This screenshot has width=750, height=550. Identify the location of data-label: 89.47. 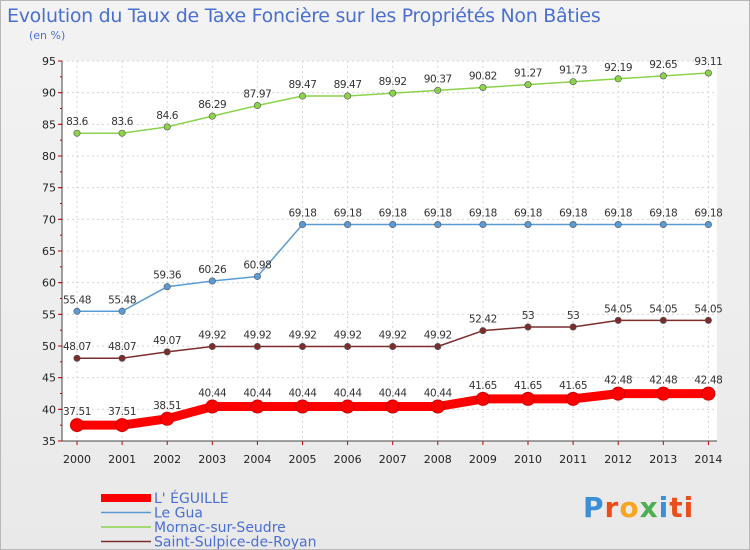
(302, 85).